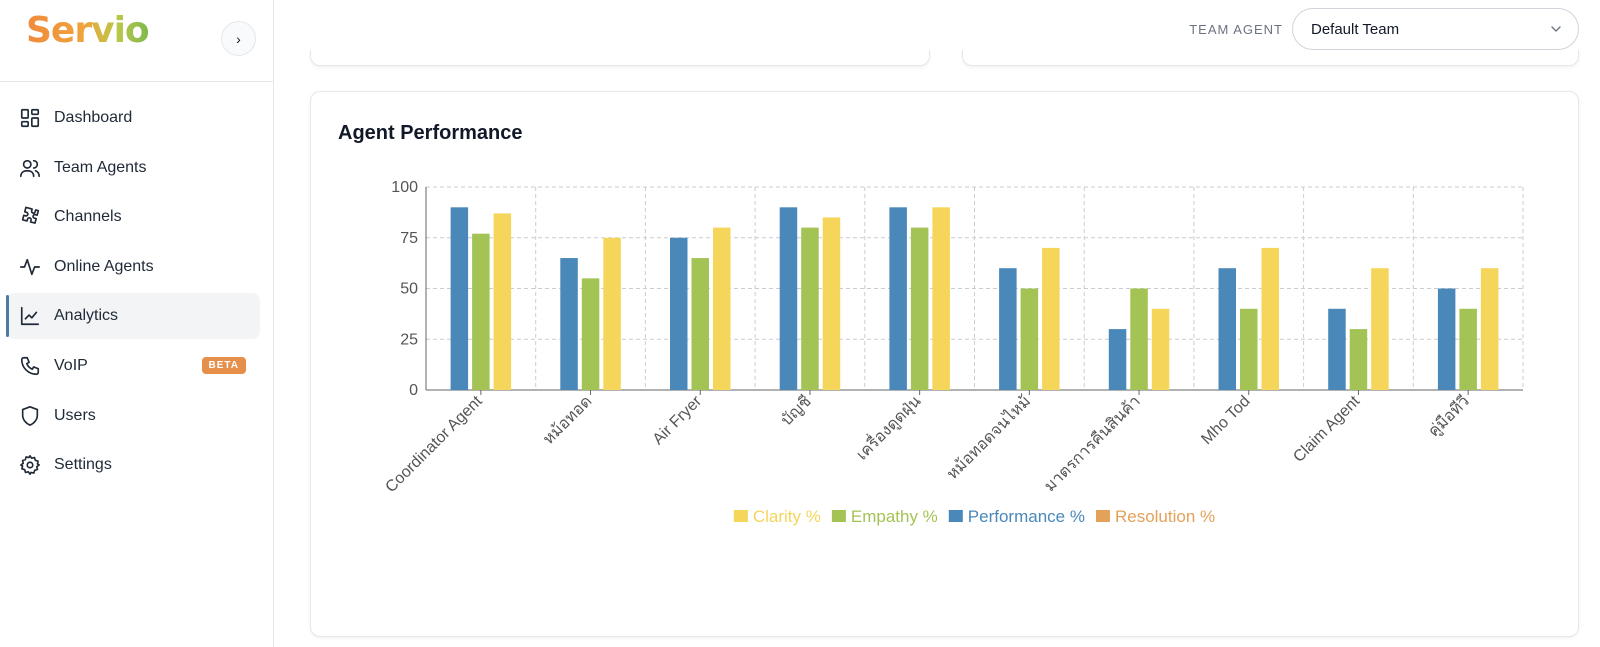 The image size is (1600, 647). I want to click on card-title: Agent Performance, so click(430, 133).